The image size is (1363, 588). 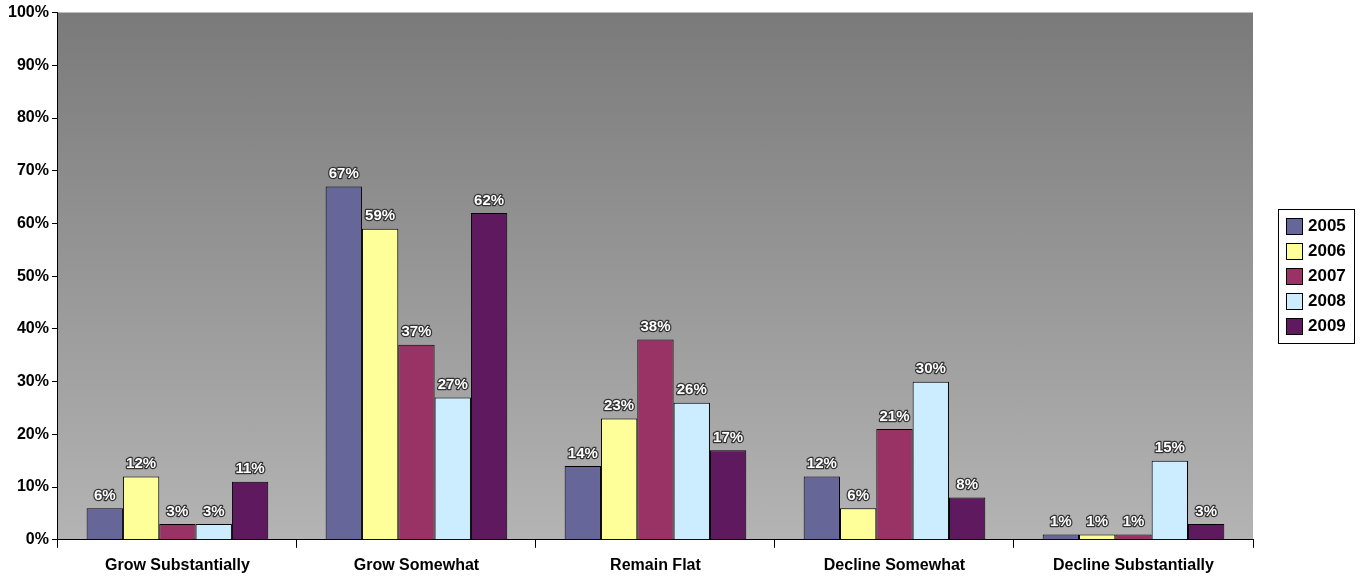 What do you see at coordinates (37, 539) in the screenshot?
I see `y-tick-label: 0%` at bounding box center [37, 539].